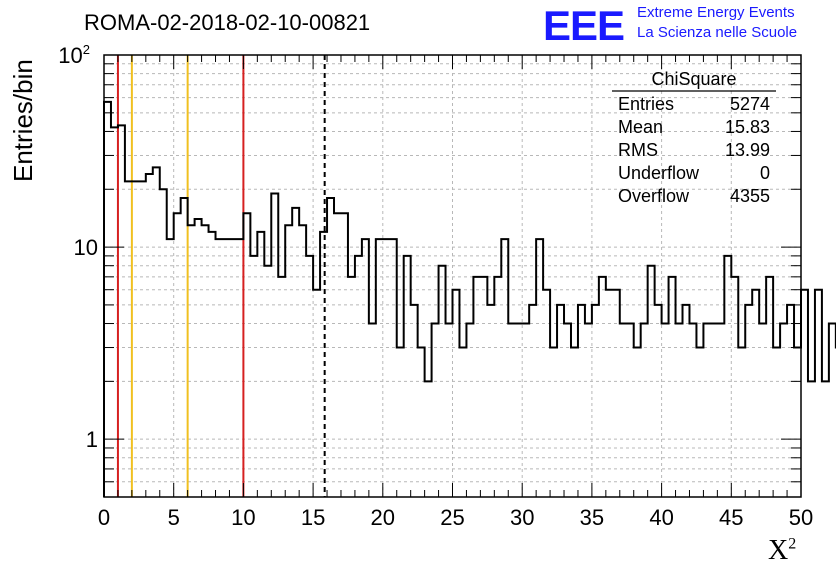 This screenshot has height=572, width=836. What do you see at coordinates (592, 517) in the screenshot?
I see `x-tick-label: 35` at bounding box center [592, 517].